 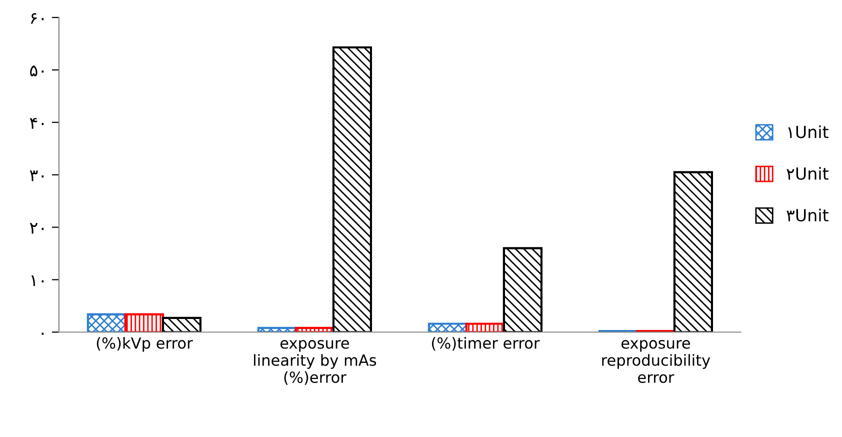 I want to click on legend-label: ۲Unit, so click(x=807, y=173).